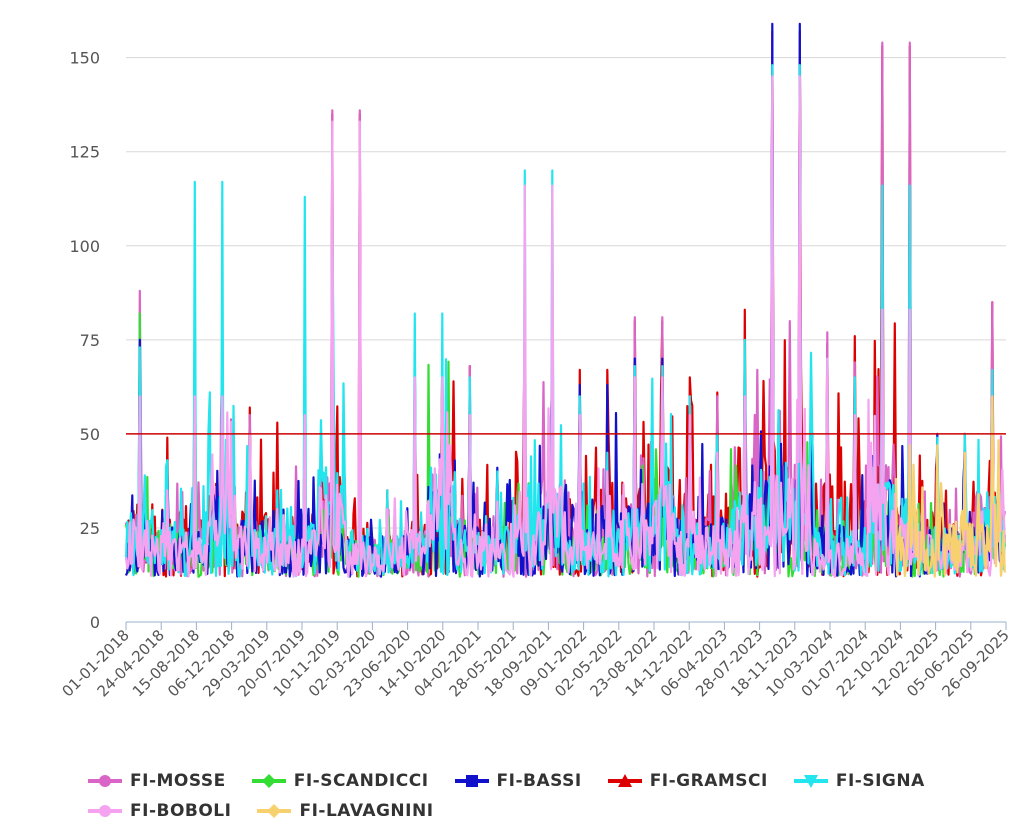 The width and height of the screenshot is (1024, 836). I want to click on legend-marker-triangle-down-icon, so click(810, 781).